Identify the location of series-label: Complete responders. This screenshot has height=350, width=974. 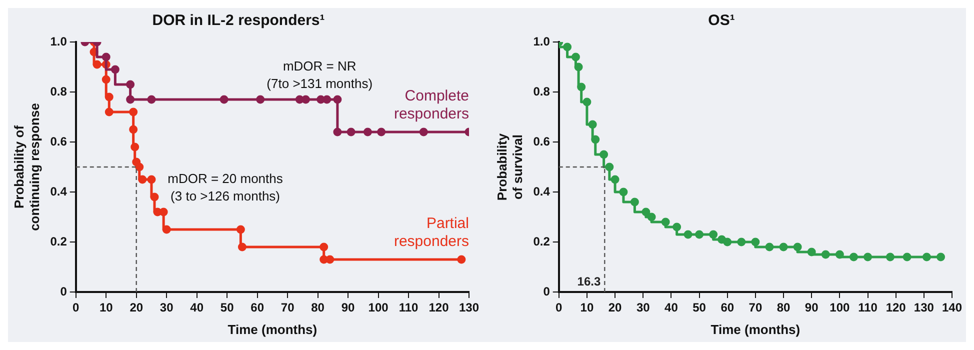
(431, 105).